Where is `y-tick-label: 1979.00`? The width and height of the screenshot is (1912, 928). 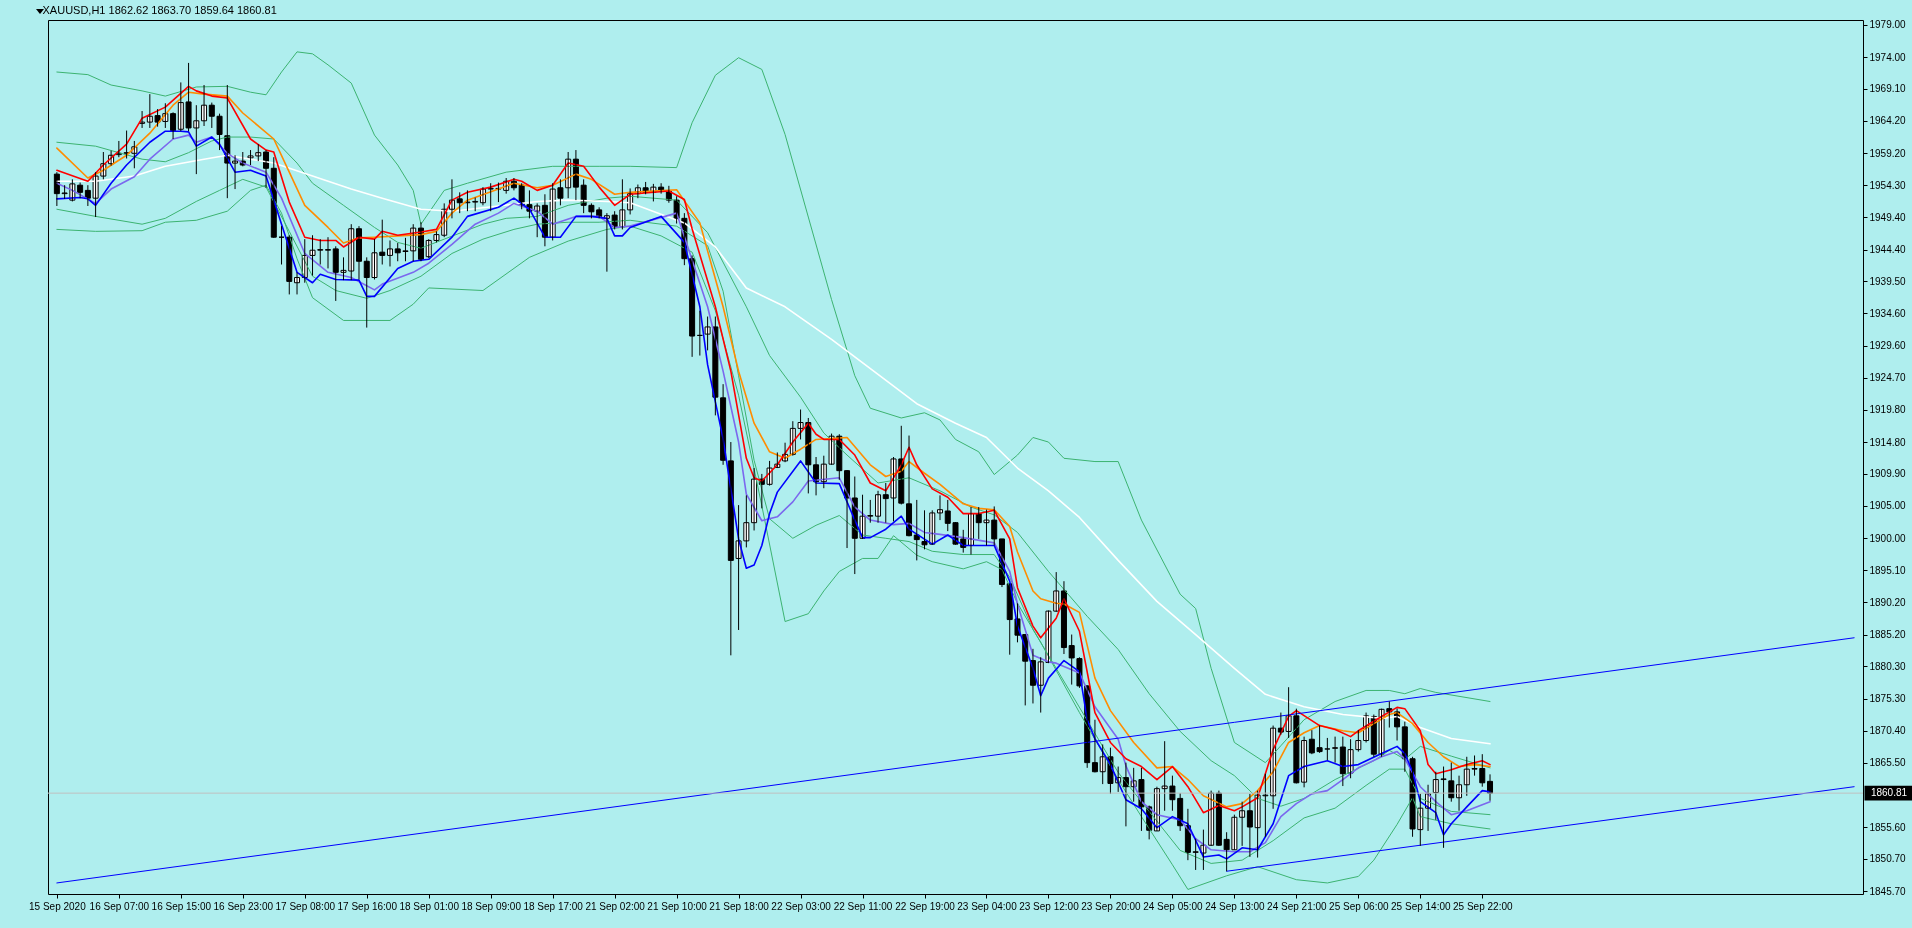 y-tick-label: 1979.00 is located at coordinates (1888, 25).